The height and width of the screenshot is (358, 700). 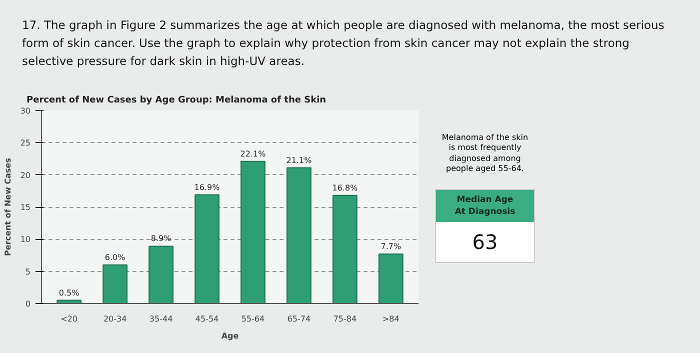 I want to click on x-axis-title: Age, so click(x=230, y=336).